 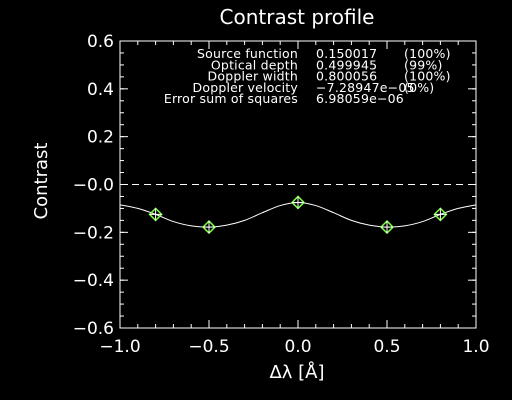 What do you see at coordinates (297, 17) in the screenshot?
I see `chart-title: Contrast profile` at bounding box center [297, 17].